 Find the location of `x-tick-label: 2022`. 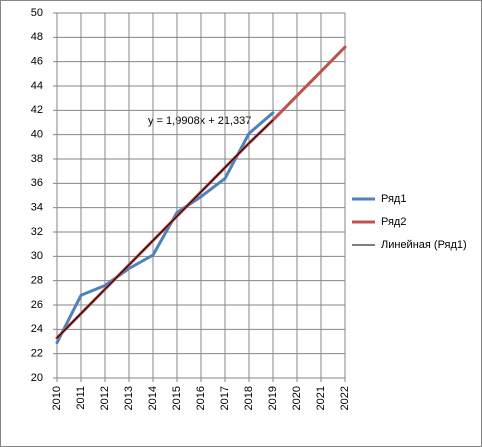

x-tick-label: 2022 is located at coordinates (345, 398).